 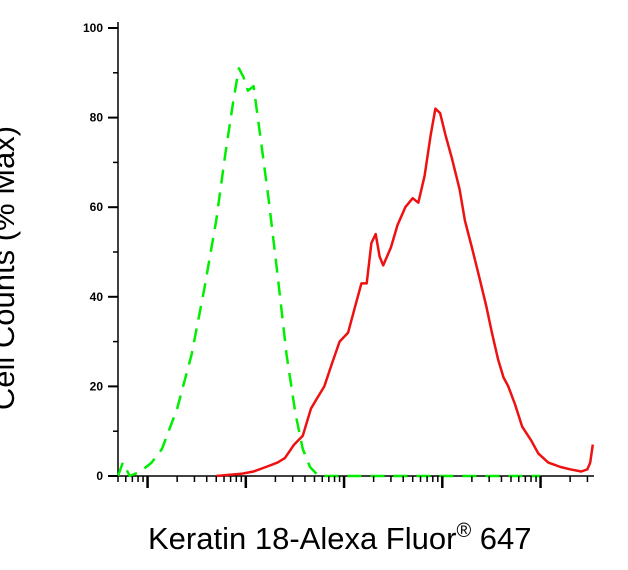 I want to click on y-tick-label: 80, so click(x=97, y=118).